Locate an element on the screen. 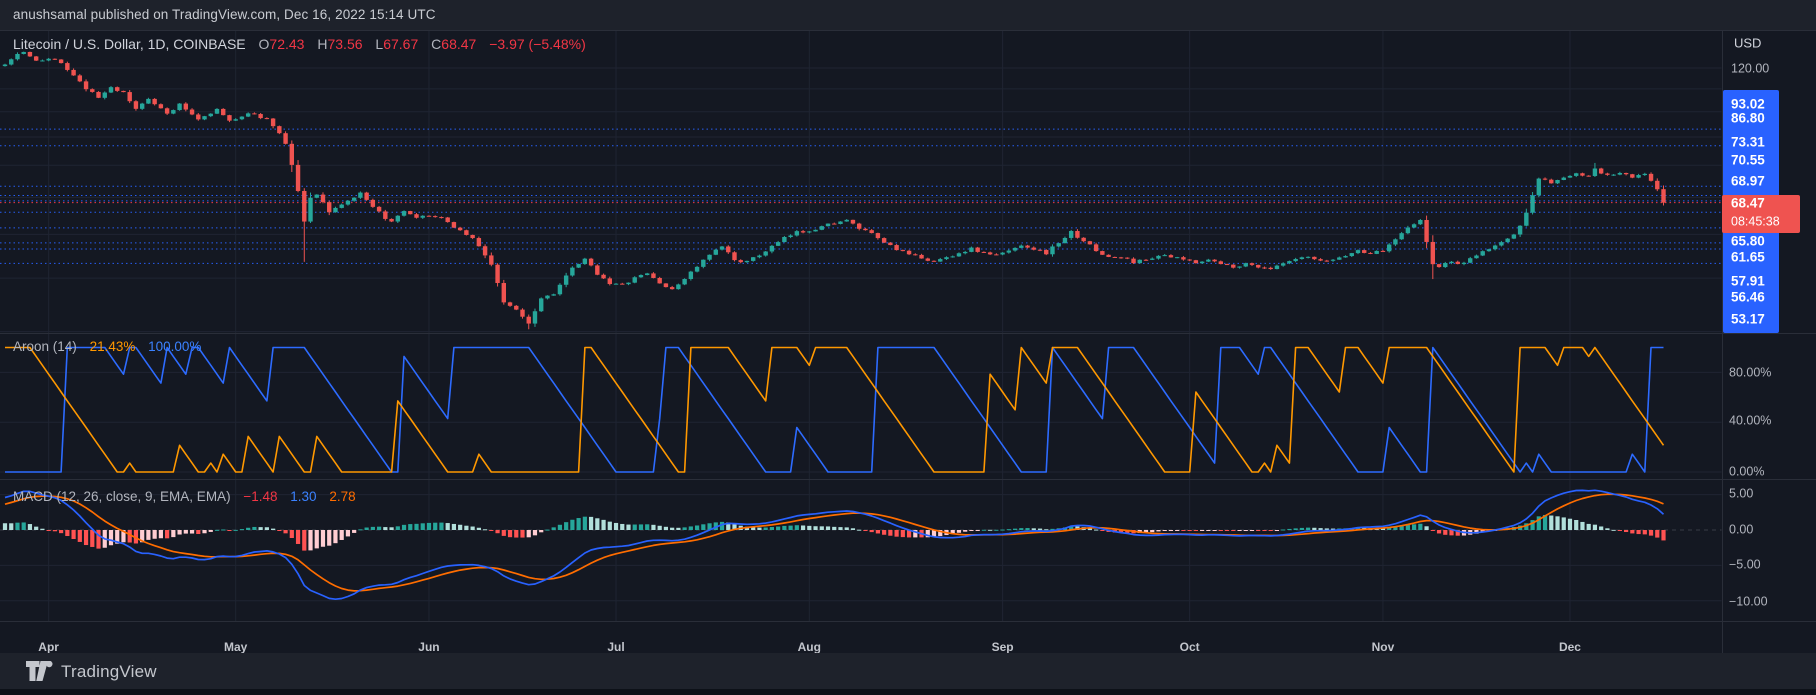 The height and width of the screenshot is (695, 1816). open-label: O is located at coordinates (264, 44).